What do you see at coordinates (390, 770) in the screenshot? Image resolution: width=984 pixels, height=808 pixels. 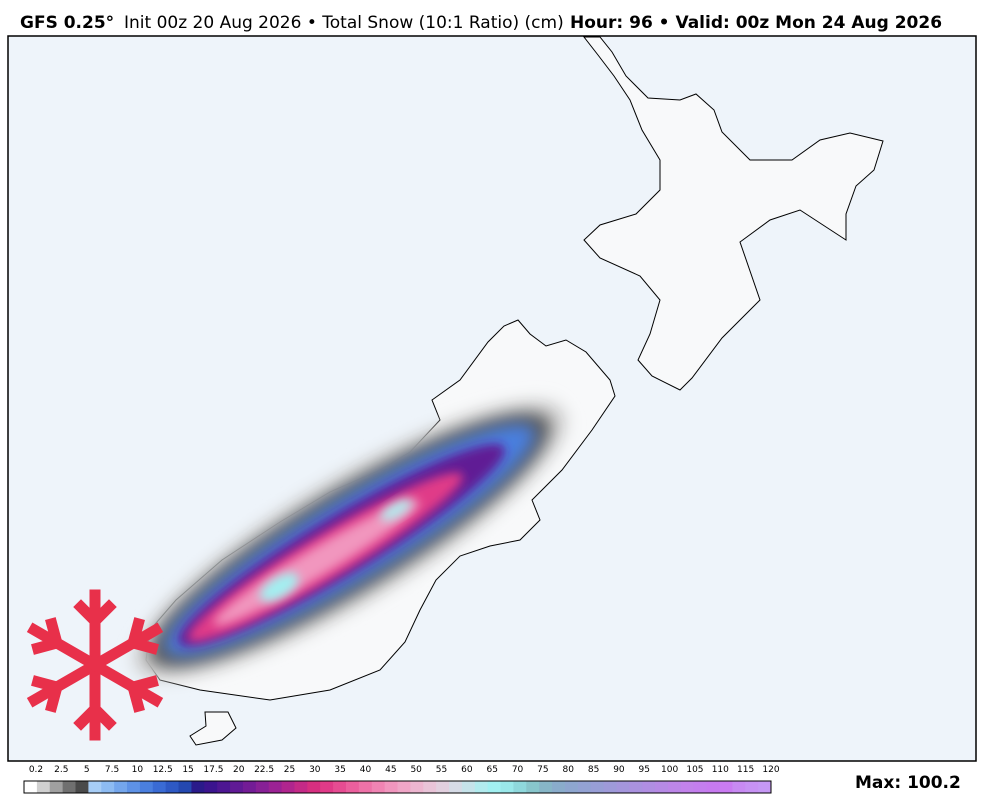 I see `colorbar-tick-label: 45` at bounding box center [390, 770].